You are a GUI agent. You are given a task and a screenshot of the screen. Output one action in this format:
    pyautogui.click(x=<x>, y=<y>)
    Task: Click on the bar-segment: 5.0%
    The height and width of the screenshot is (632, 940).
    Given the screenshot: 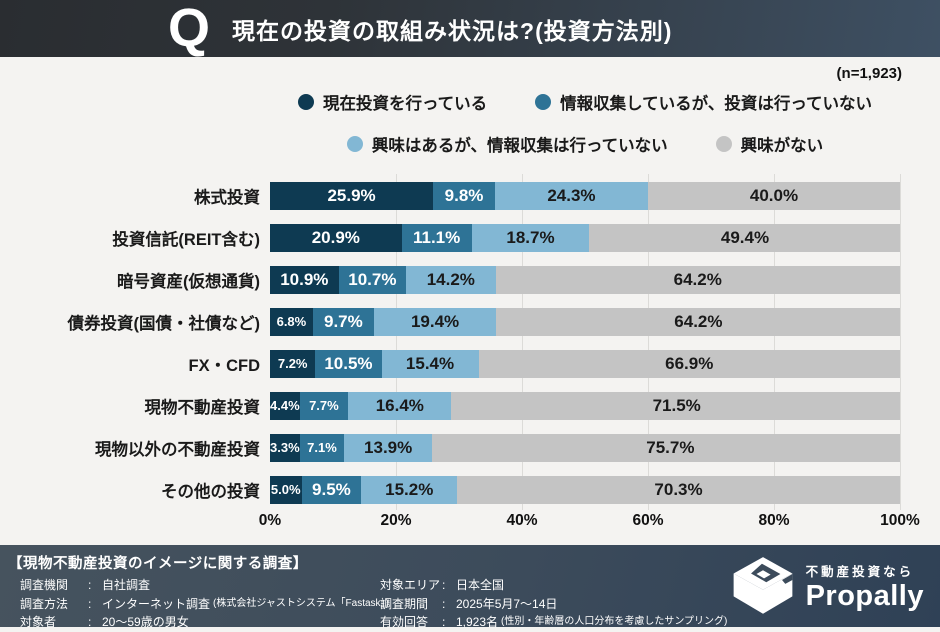 What is the action you would take?
    pyautogui.click(x=286, y=490)
    